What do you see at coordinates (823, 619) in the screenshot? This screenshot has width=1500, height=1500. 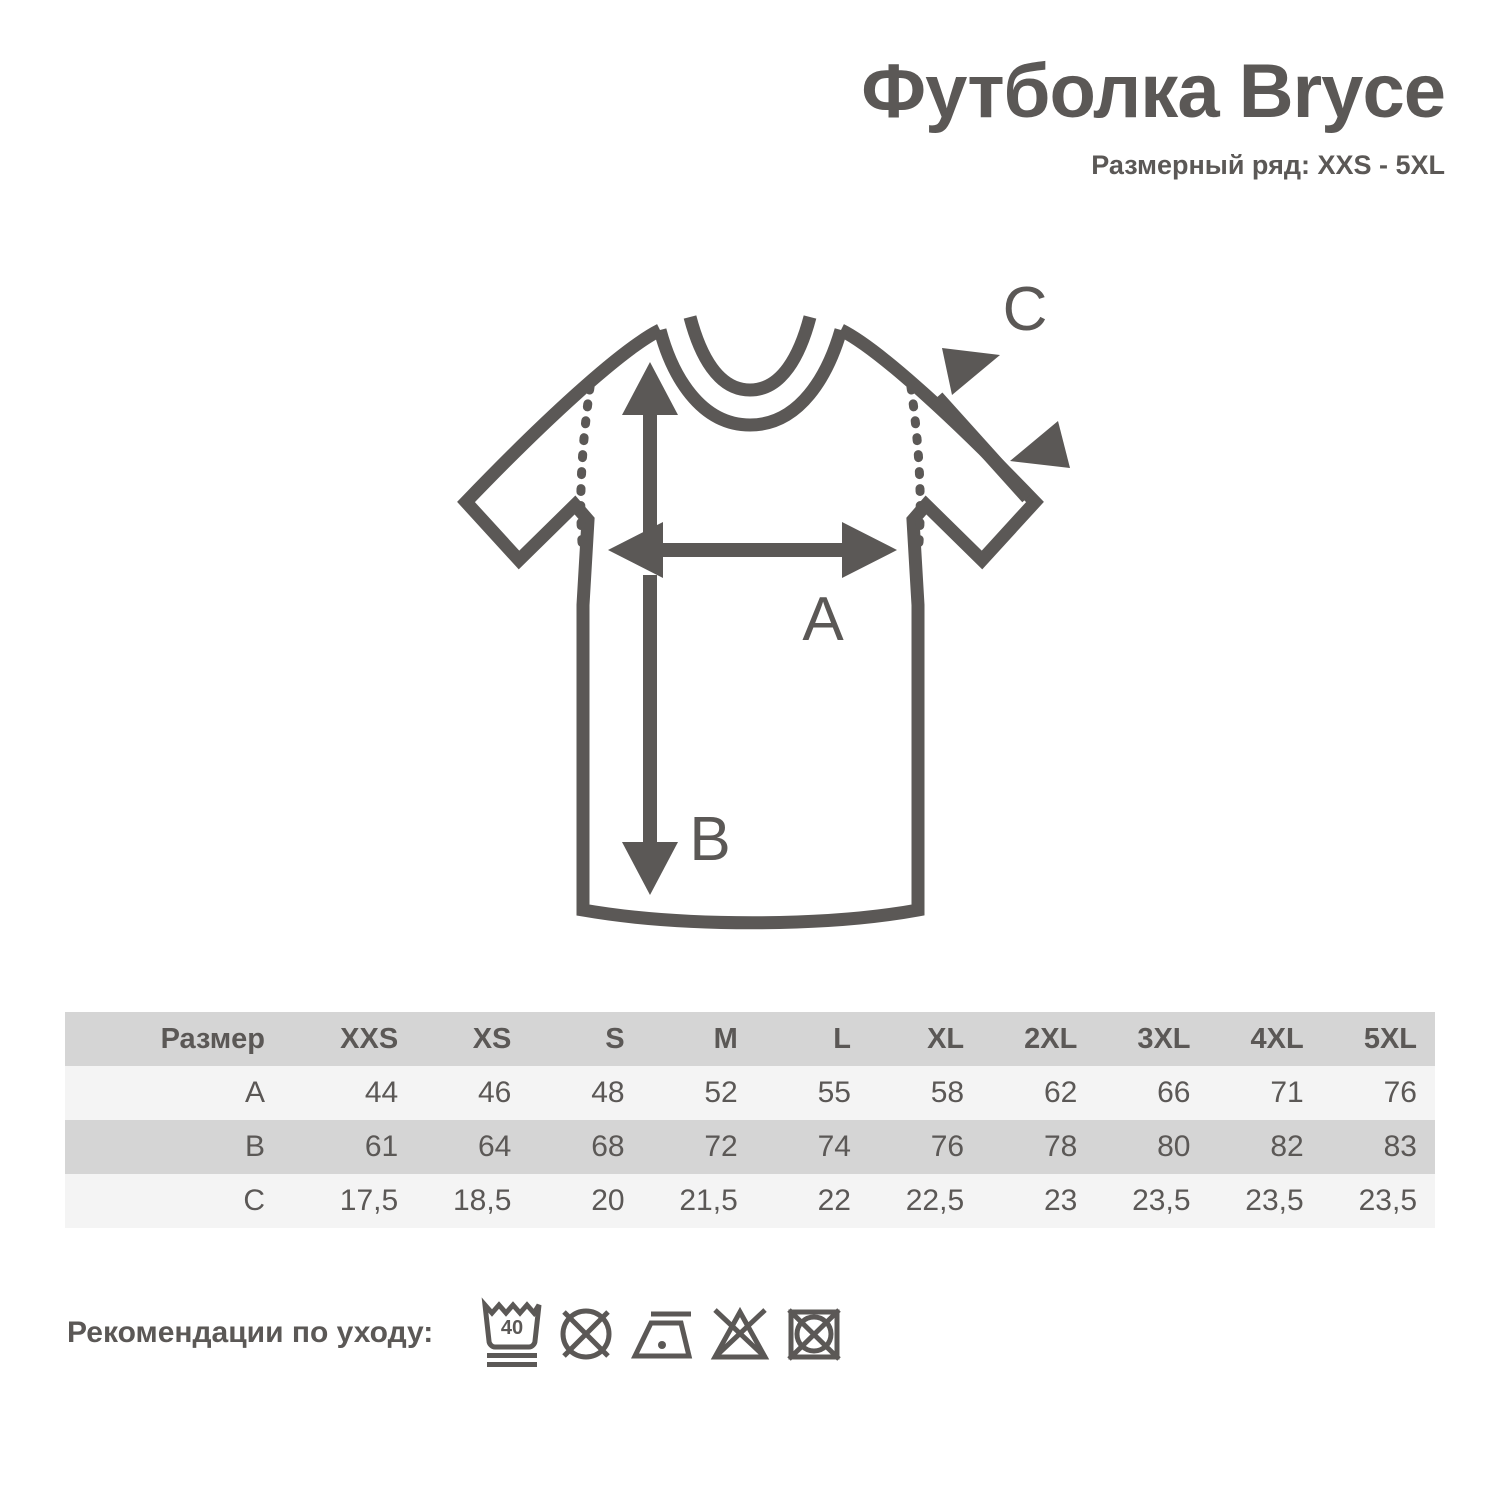 I see `measurement-label-a: A` at bounding box center [823, 619].